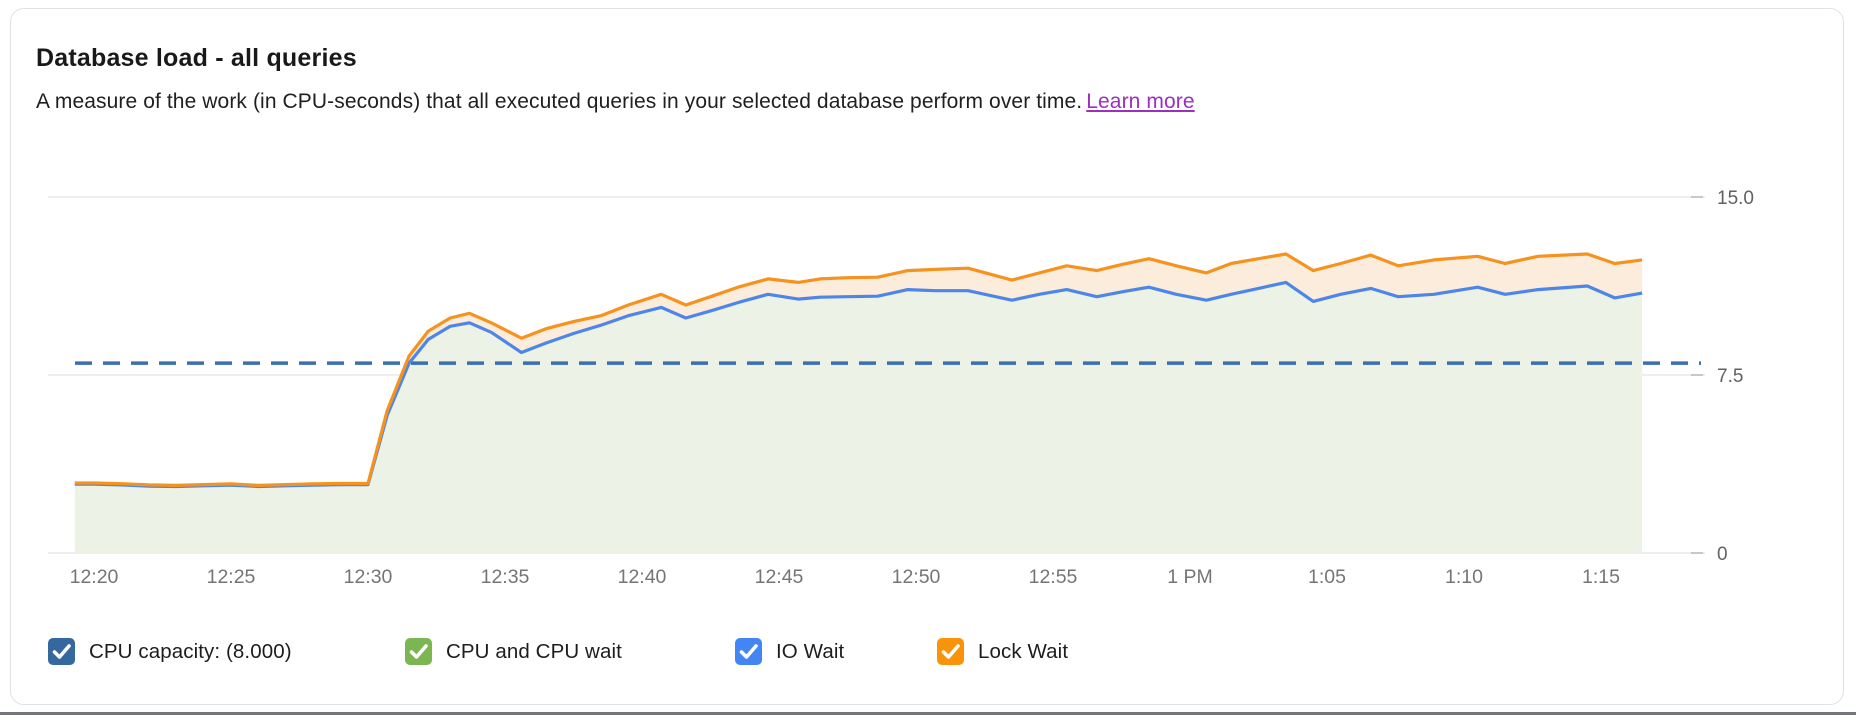 The image size is (1856, 720). Describe the element at coordinates (190, 651) in the screenshot. I see `legend-label-cpu-capacity: CPU capacity: (8.000)` at that location.